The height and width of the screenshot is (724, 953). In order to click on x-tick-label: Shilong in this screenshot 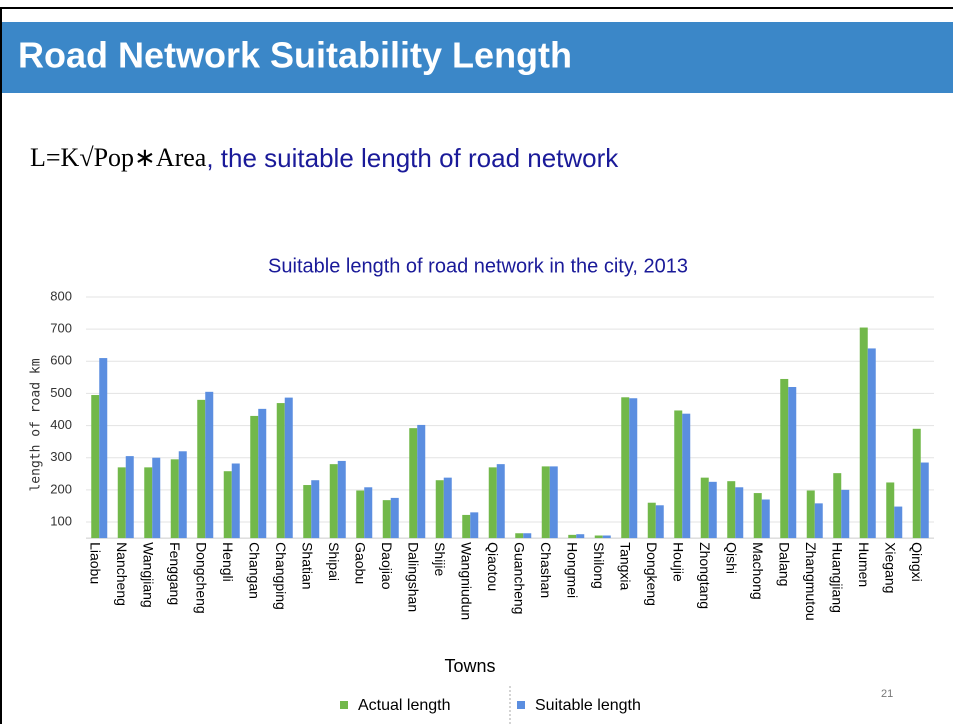, I will do `click(599, 565)`.